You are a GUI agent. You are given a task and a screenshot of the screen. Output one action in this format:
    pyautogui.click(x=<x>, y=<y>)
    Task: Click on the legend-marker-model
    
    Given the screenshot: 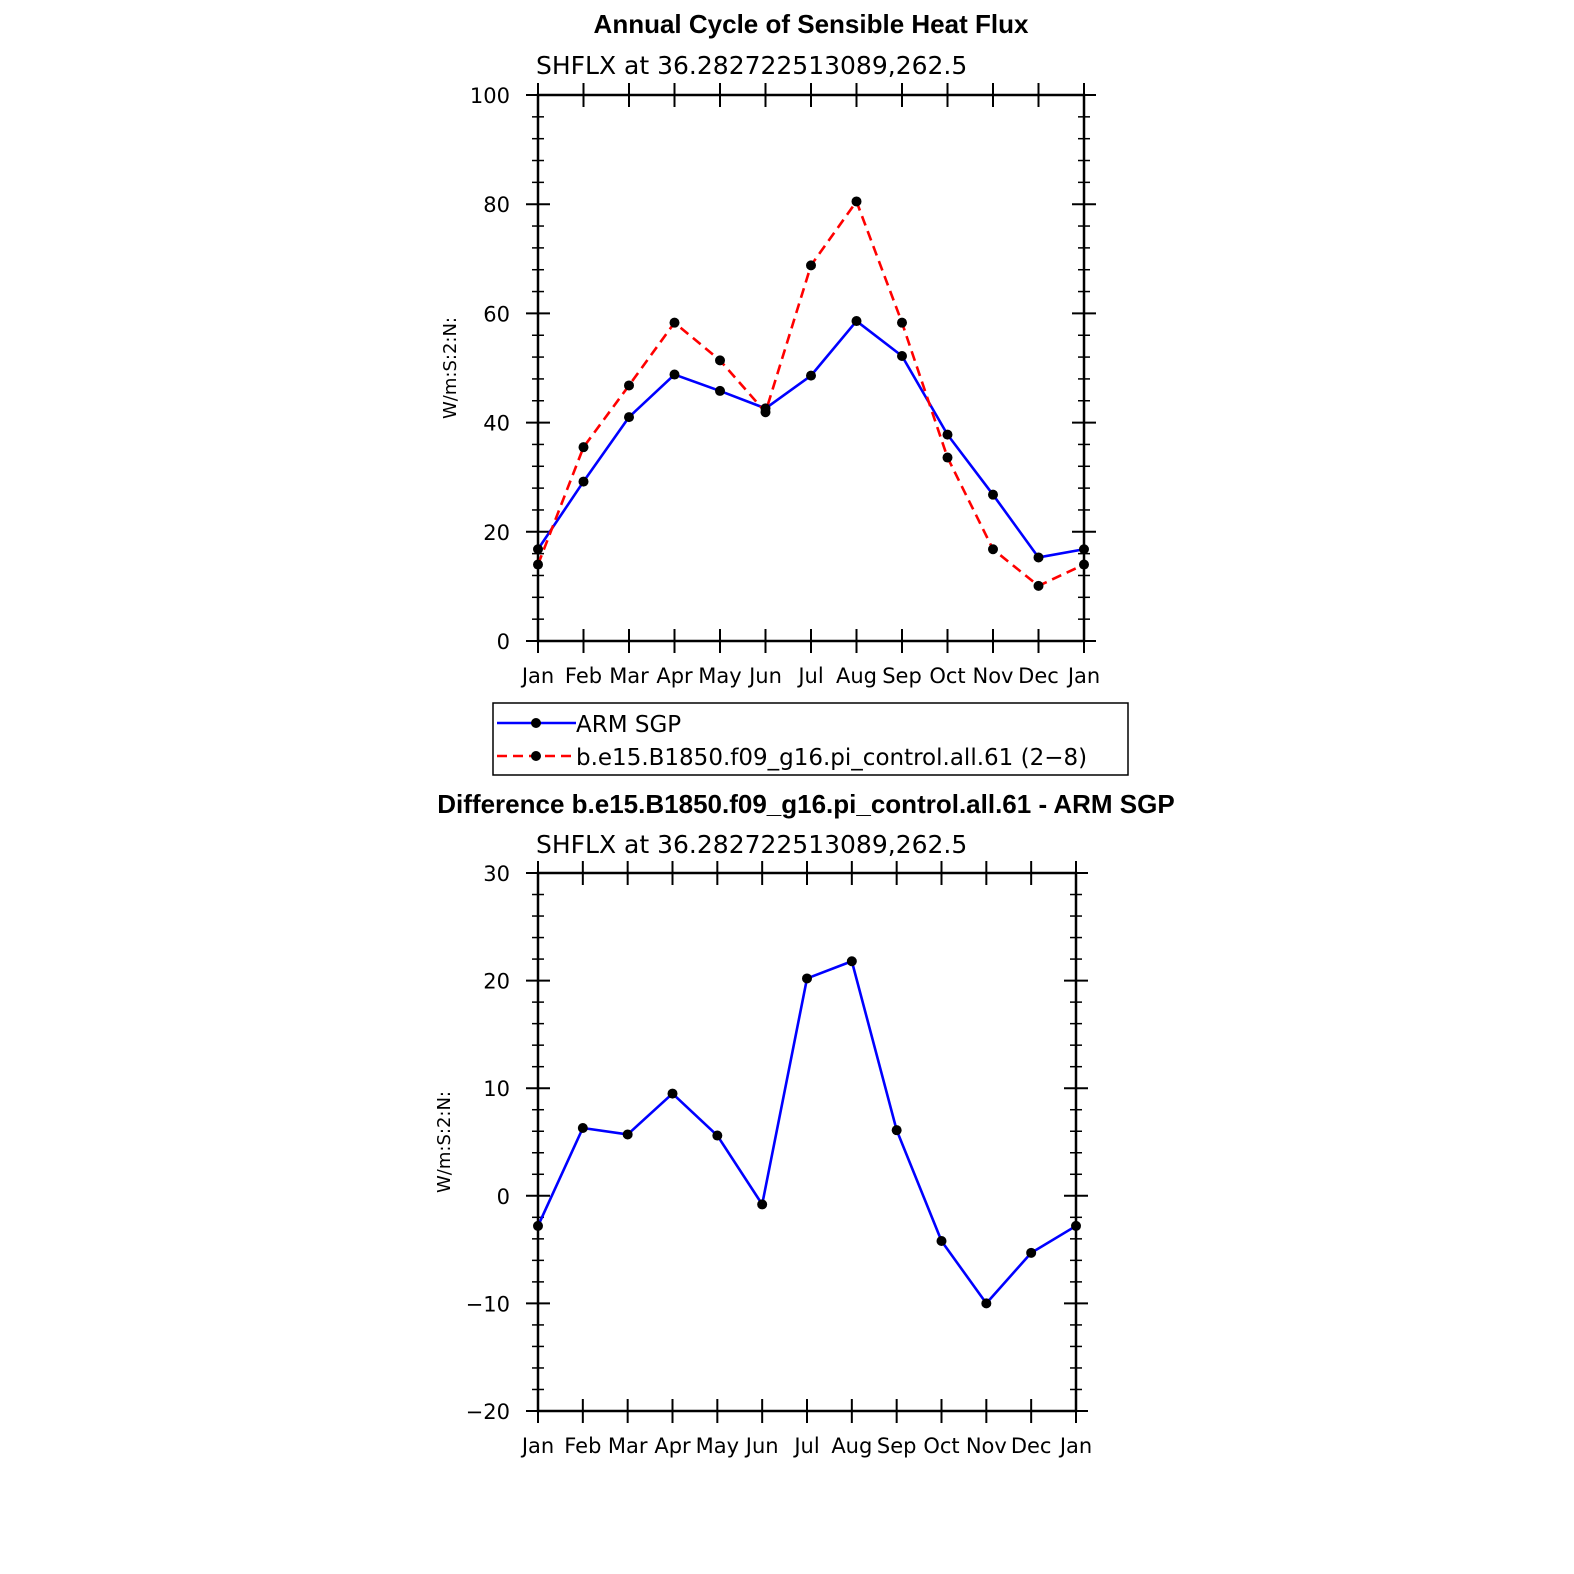 What is the action you would take?
    pyautogui.click(x=536, y=756)
    